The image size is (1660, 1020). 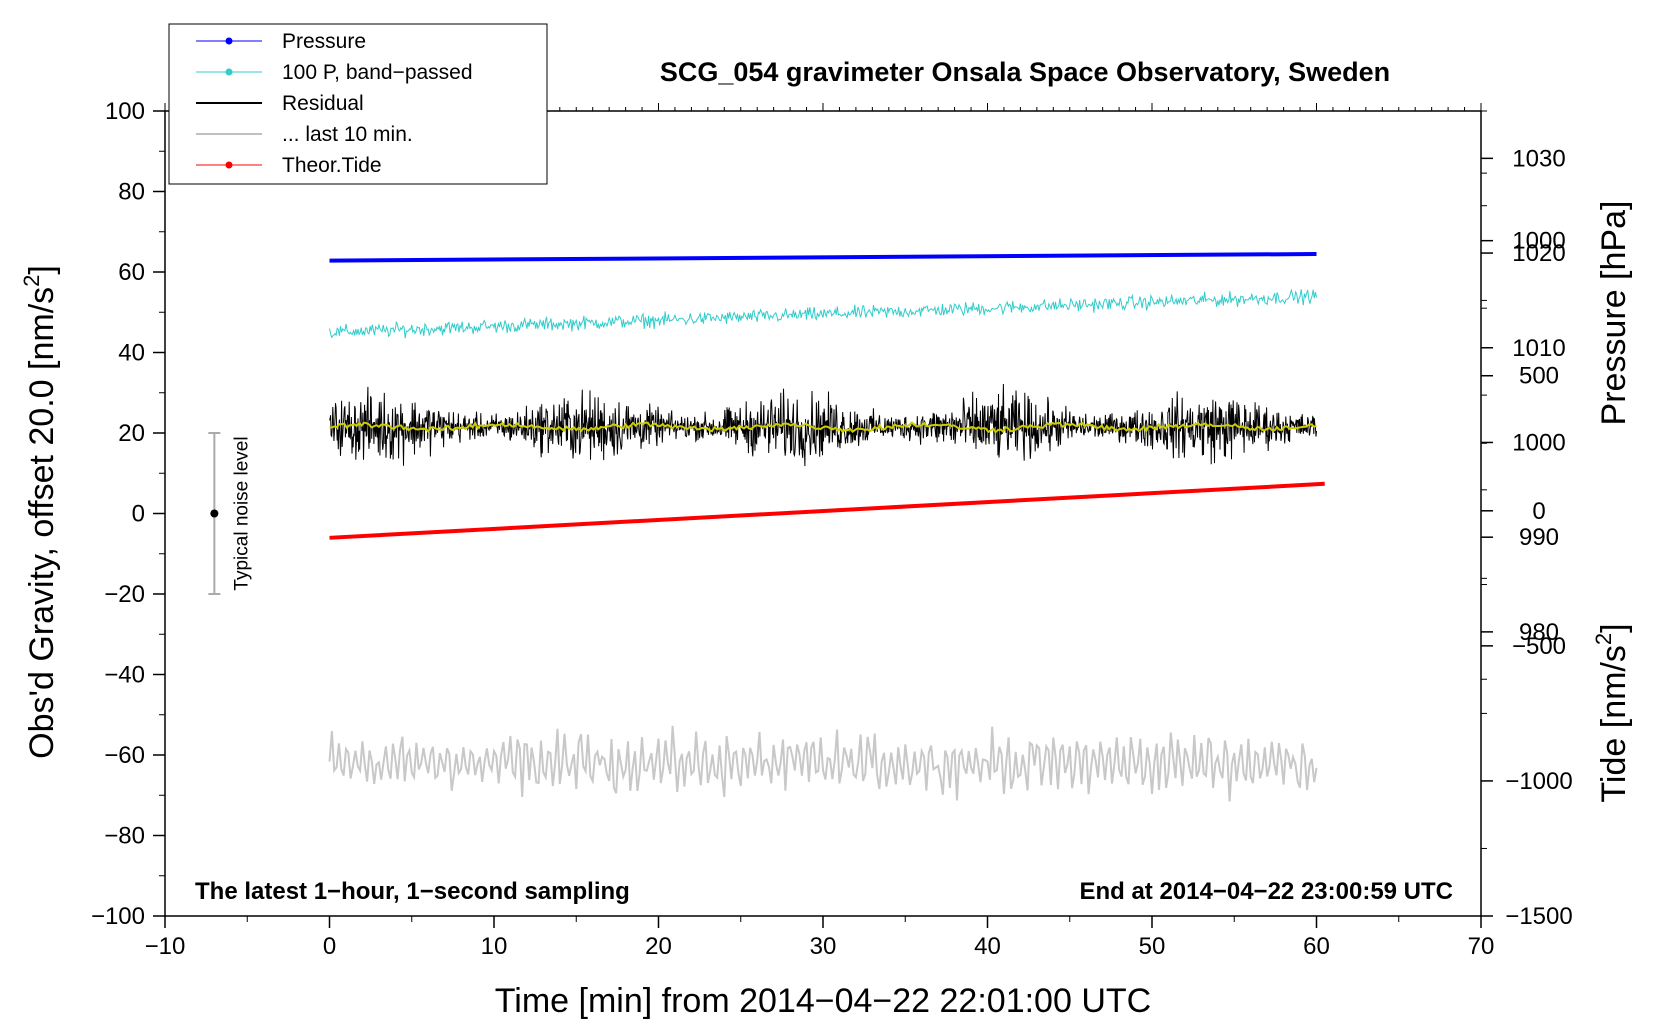 What do you see at coordinates (138, 514) in the screenshot?
I see `y-tick-label: 0` at bounding box center [138, 514].